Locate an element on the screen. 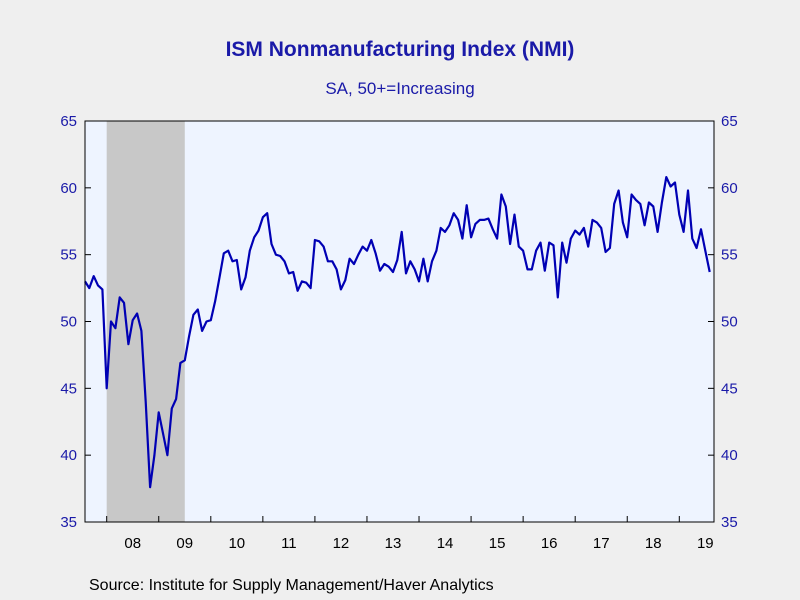 The image size is (800, 600). y-tick-label-right: 40 is located at coordinates (729, 455).